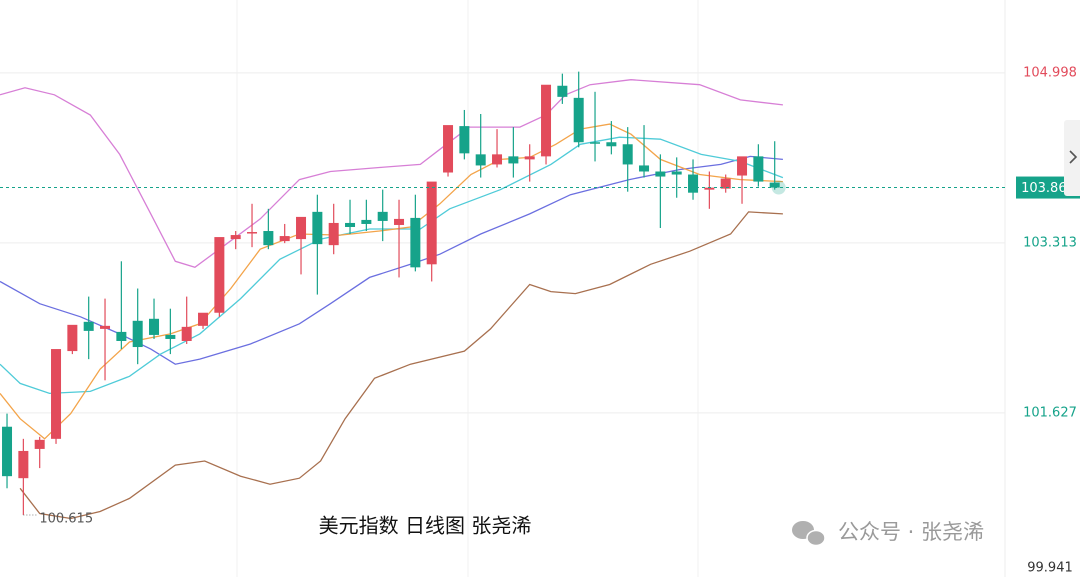 The width and height of the screenshot is (1080, 577). I want to click on current-price-label: 103.861, so click(1048, 188).